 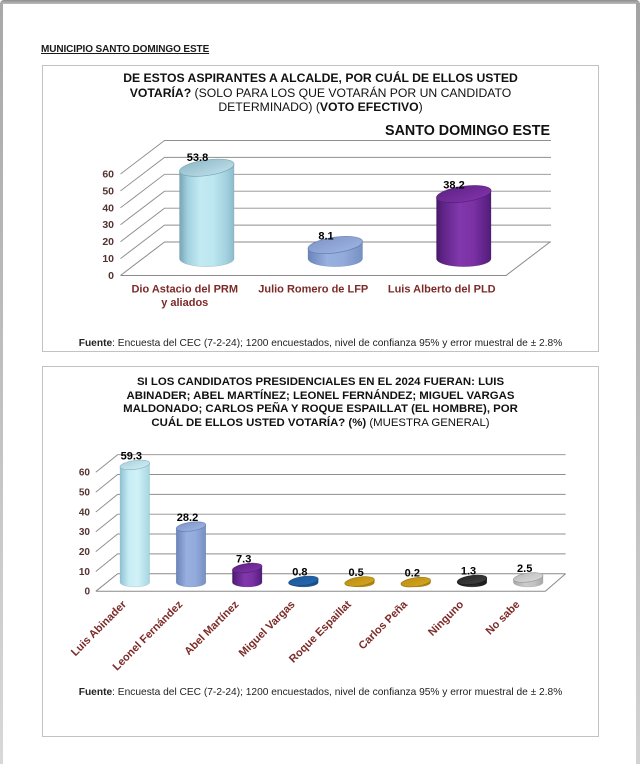 What do you see at coordinates (131, 457) in the screenshot?
I see `svg-text: 59.3` at bounding box center [131, 457].